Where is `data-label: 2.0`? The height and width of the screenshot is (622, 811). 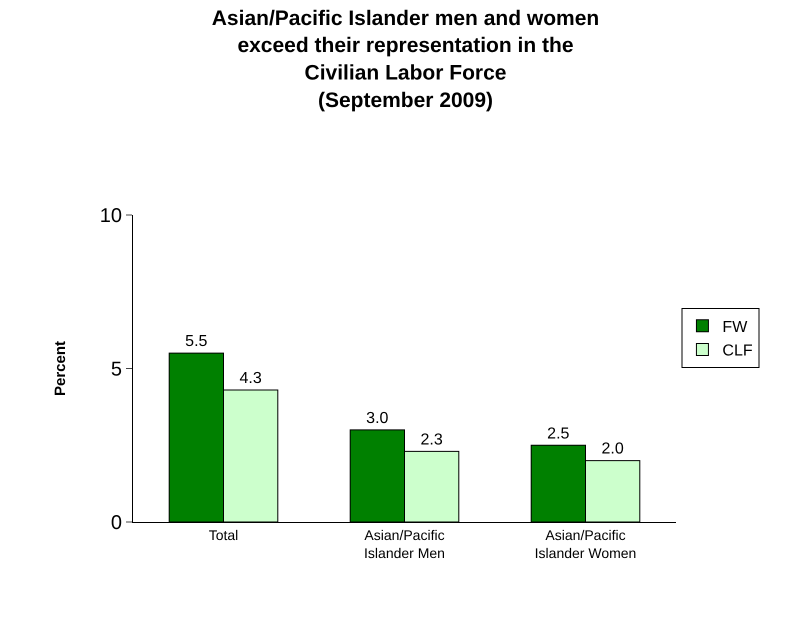 data-label: 2.0 is located at coordinates (612, 449).